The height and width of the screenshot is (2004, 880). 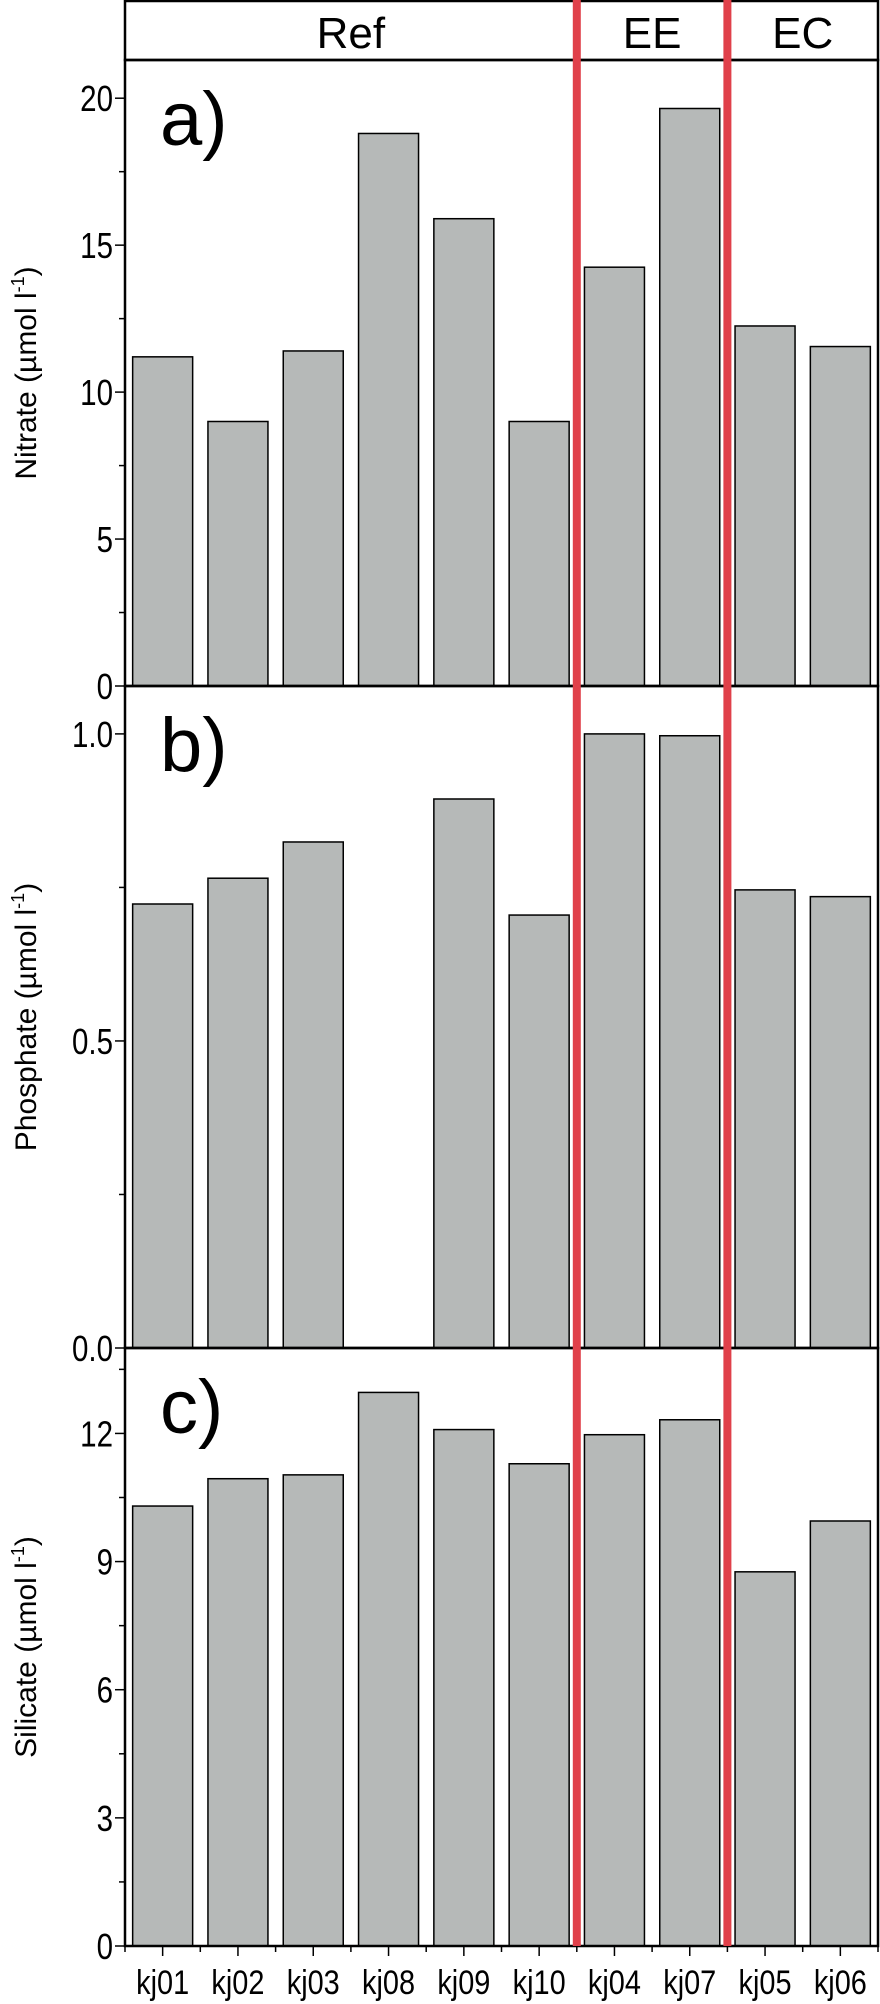 What do you see at coordinates (105, 1562) in the screenshot?
I see `y-tick-label: 9` at bounding box center [105, 1562].